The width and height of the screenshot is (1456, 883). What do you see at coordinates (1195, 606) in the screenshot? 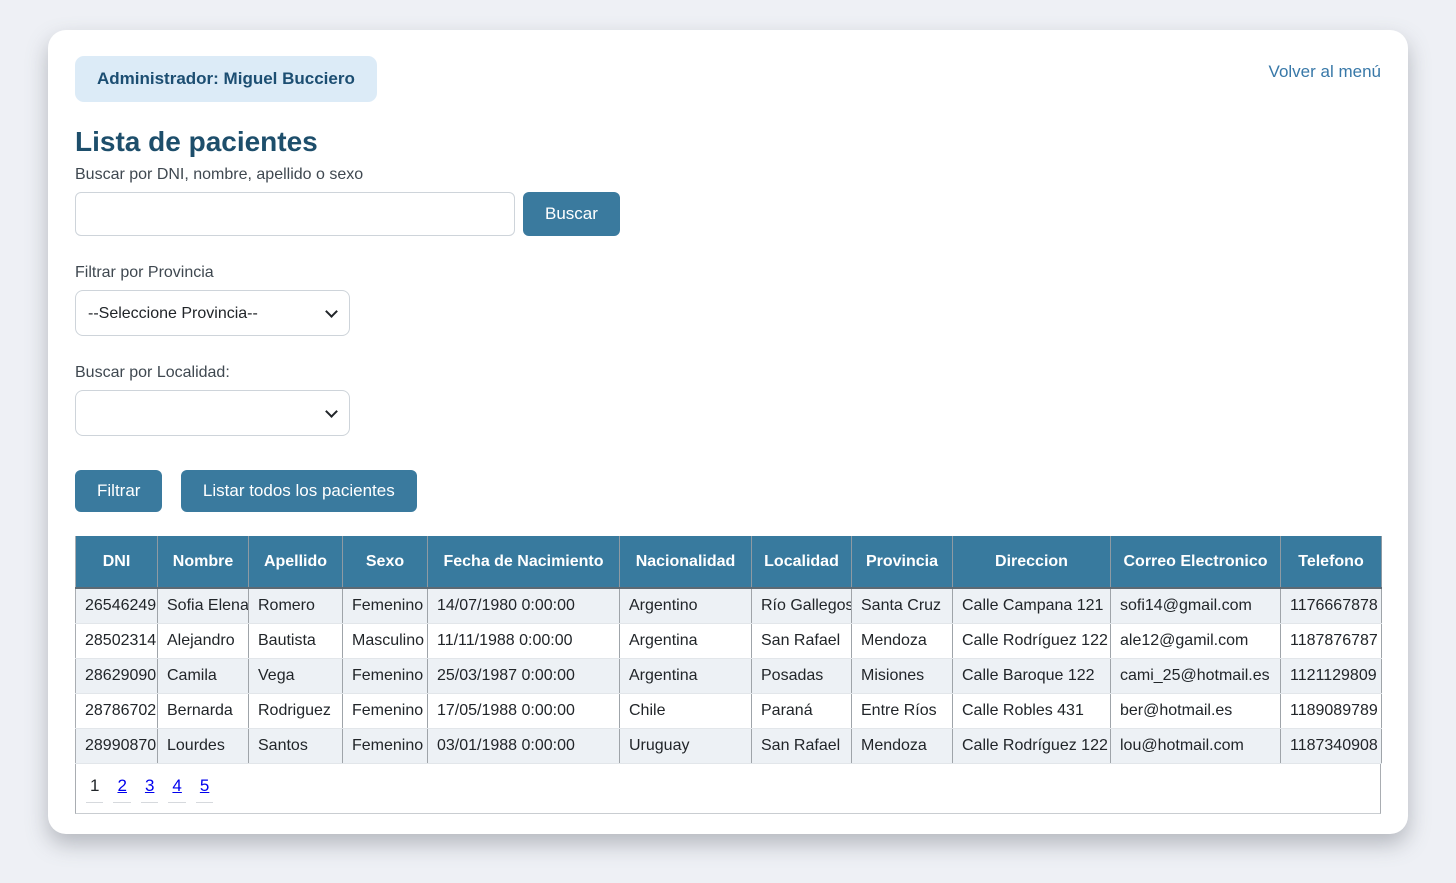
I see `table-cell: sofi14@gmail.com` at bounding box center [1195, 606].